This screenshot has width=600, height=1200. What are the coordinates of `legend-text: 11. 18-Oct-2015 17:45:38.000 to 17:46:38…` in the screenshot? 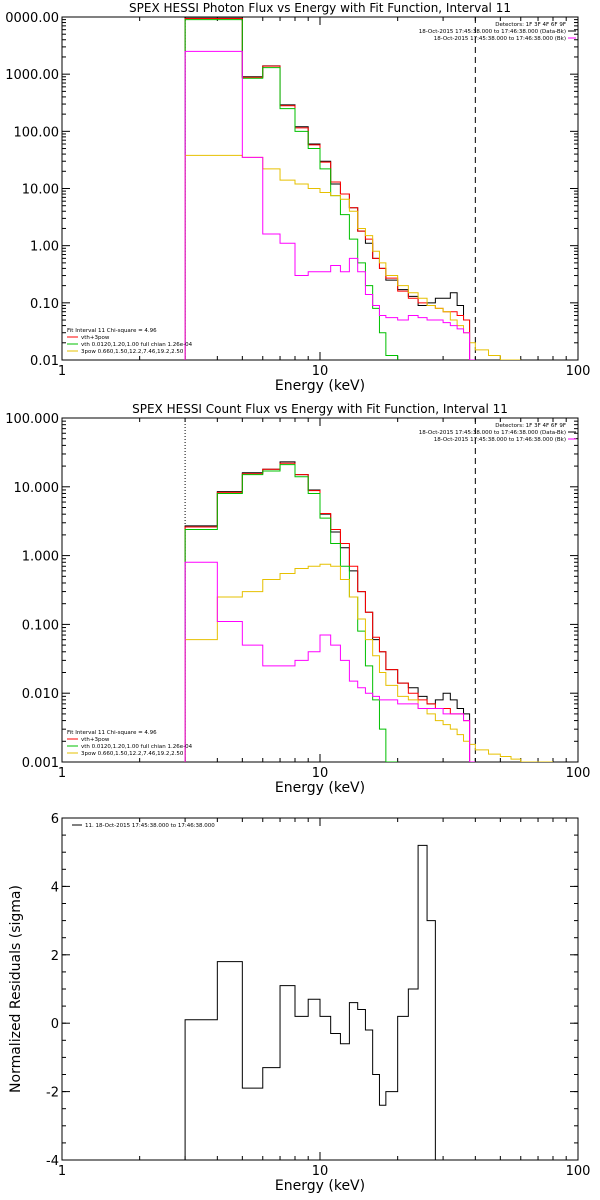 It's located at (150, 826).